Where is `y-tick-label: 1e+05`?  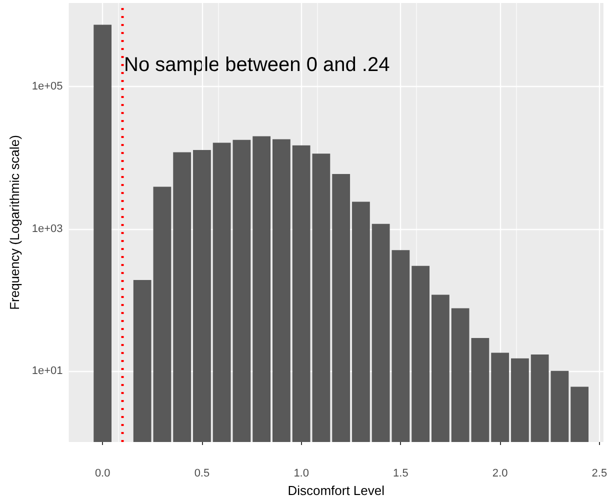
y-tick-label: 1e+05 is located at coordinates (47, 86).